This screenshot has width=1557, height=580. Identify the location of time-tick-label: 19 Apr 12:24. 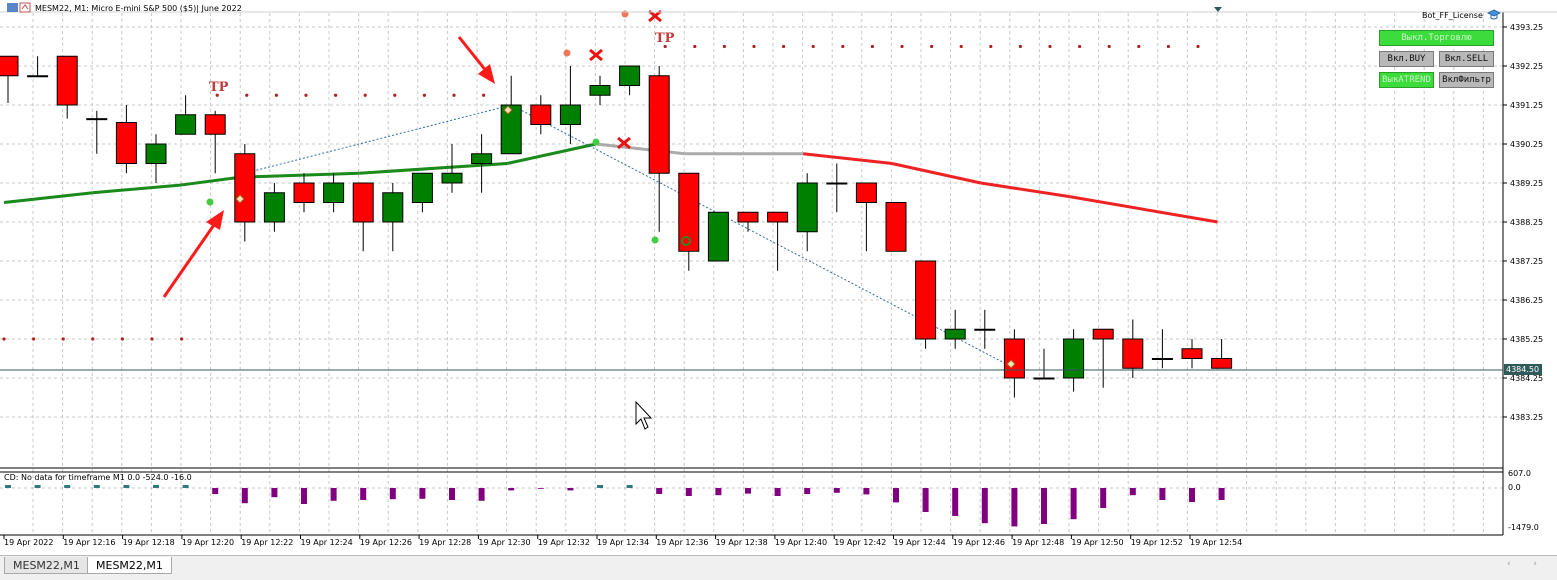
(327, 542).